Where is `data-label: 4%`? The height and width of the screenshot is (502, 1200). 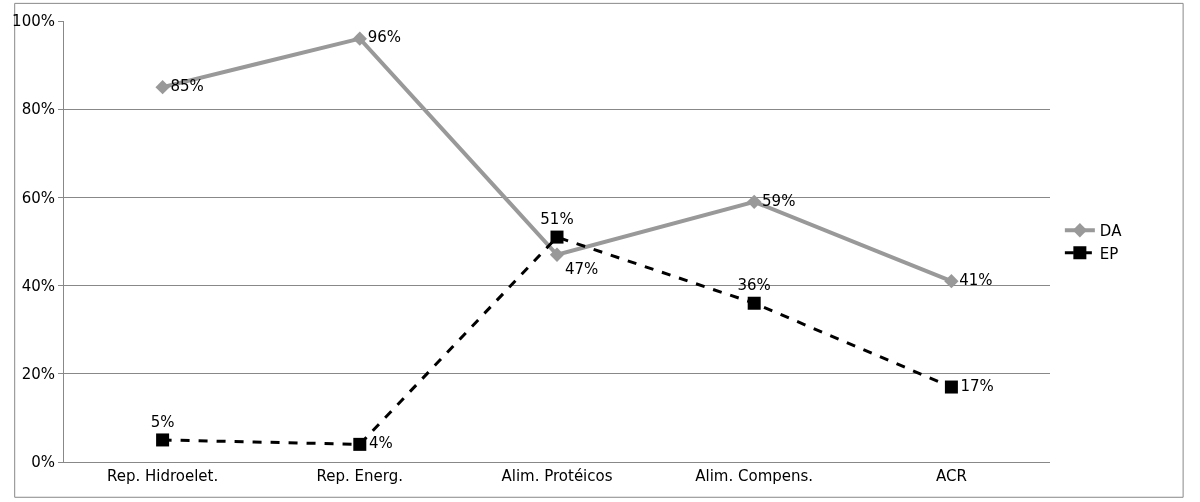 data-label: 4% is located at coordinates (380, 443).